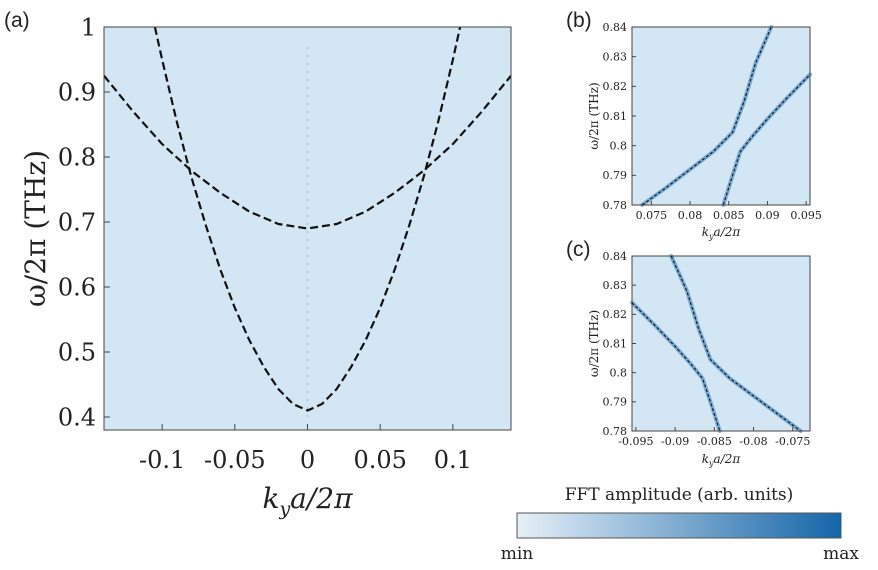 The height and width of the screenshot is (570, 878). I want to click on y-tick-label-a-2: 0.6, so click(77, 287).